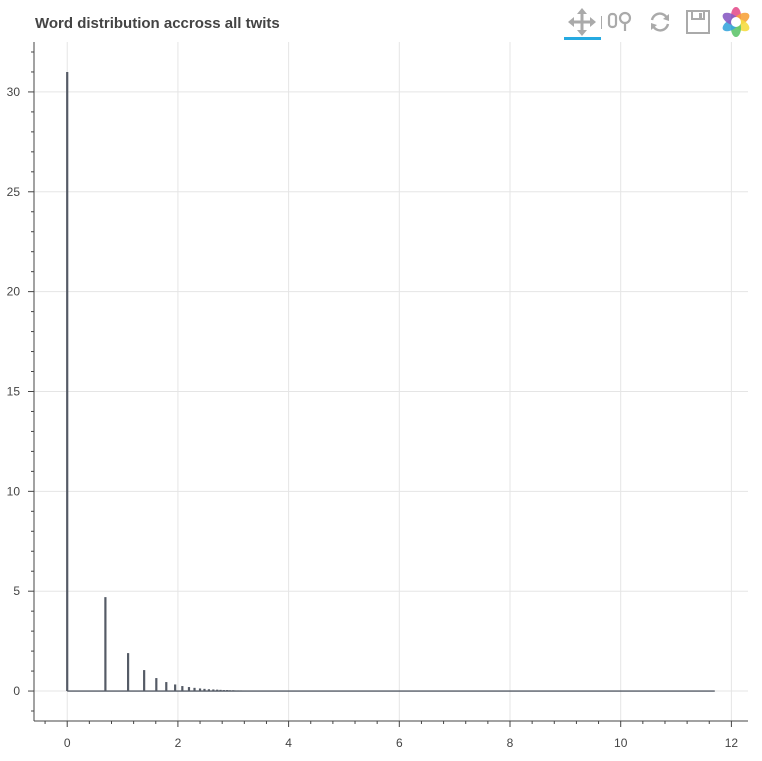 This screenshot has height=761, width=762. What do you see at coordinates (14, 92) in the screenshot?
I see `y-tick-label: 30` at bounding box center [14, 92].